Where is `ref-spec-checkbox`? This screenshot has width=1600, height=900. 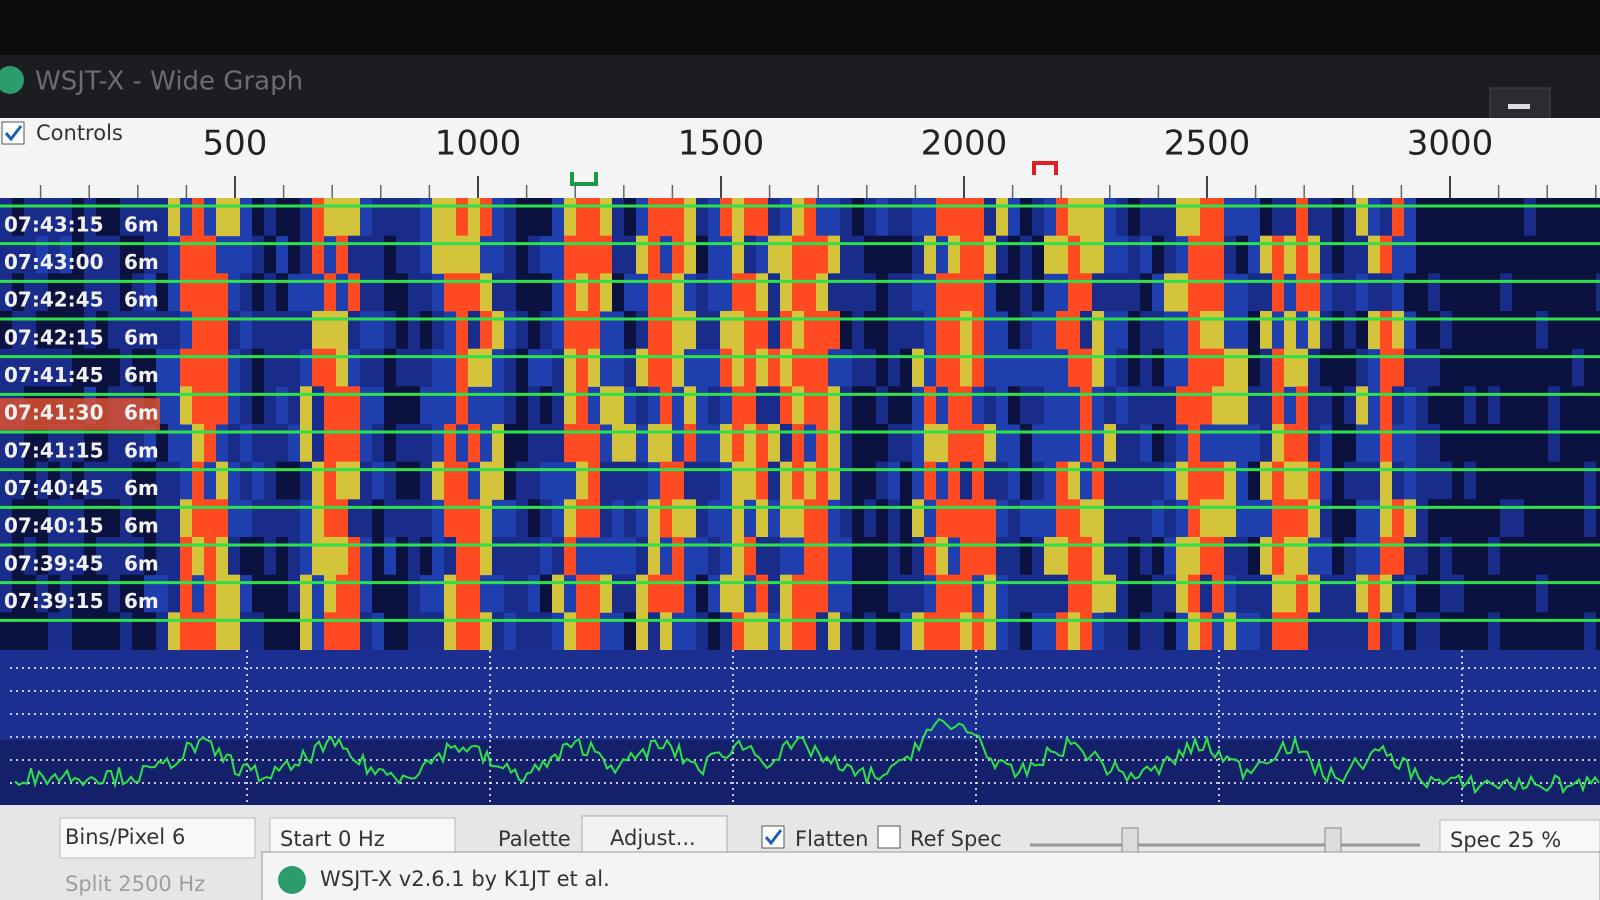
ref-spec-checkbox is located at coordinates (889, 837).